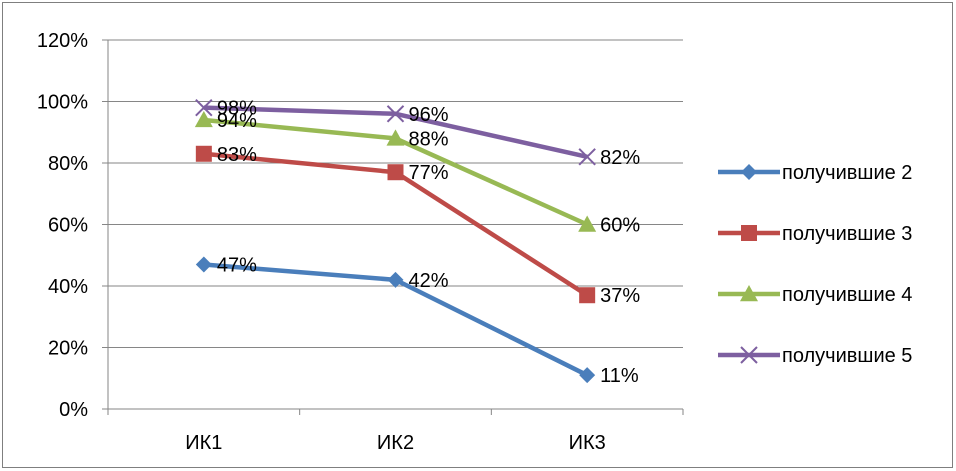 This screenshot has height=471, width=956. Describe the element at coordinates (847, 173) in the screenshot. I see `legend-label: получившие 2` at that location.